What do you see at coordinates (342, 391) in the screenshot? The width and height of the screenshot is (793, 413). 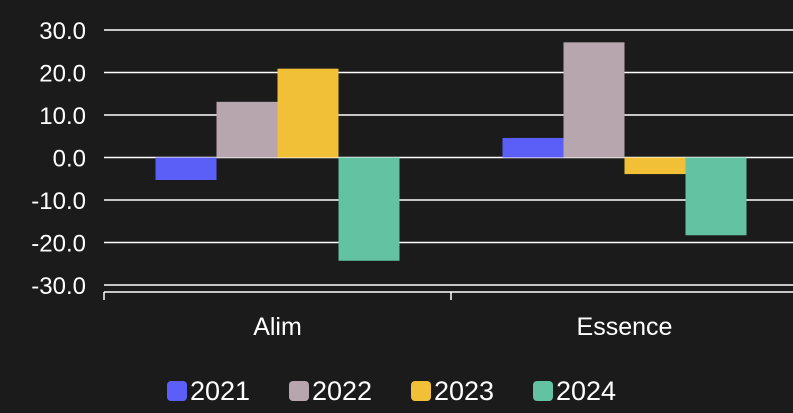 I see `legend-label-2022: 2022` at bounding box center [342, 391].